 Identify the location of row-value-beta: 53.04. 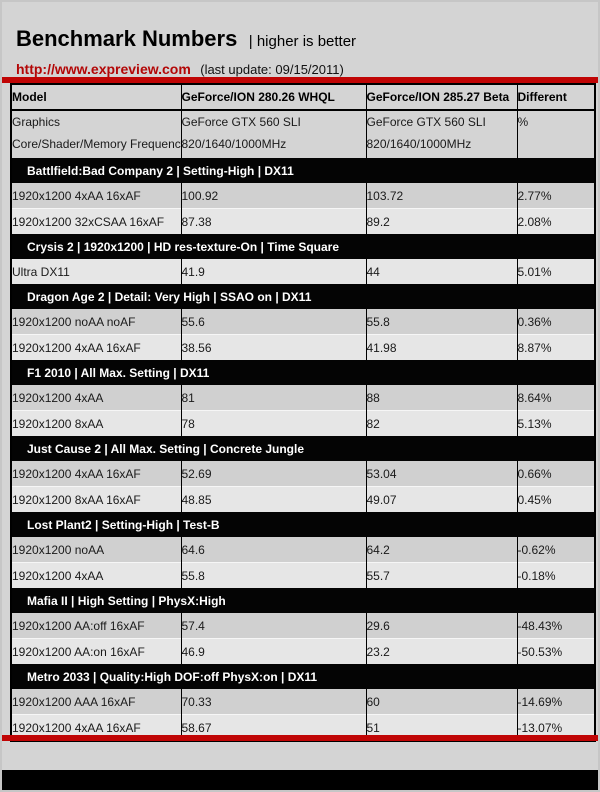
(441, 474).